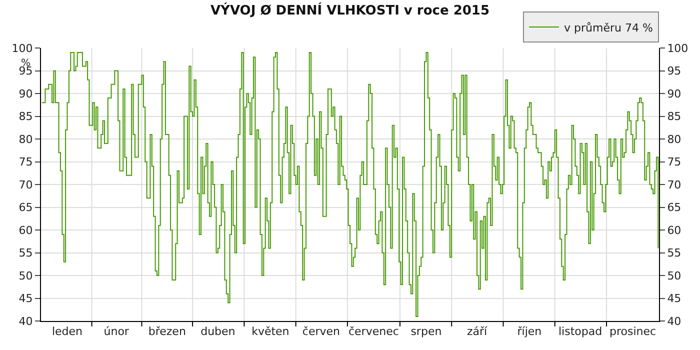 This screenshot has height=350, width=700. I want to click on x-tick-label: leden, so click(67, 331).